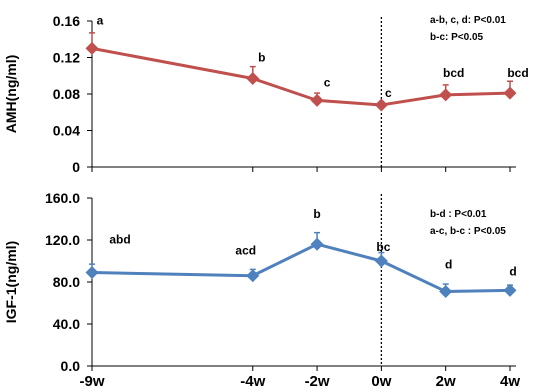 The image size is (536, 392). Describe the element at coordinates (91, 380) in the screenshot. I see `x-tick-label: -9w` at that location.